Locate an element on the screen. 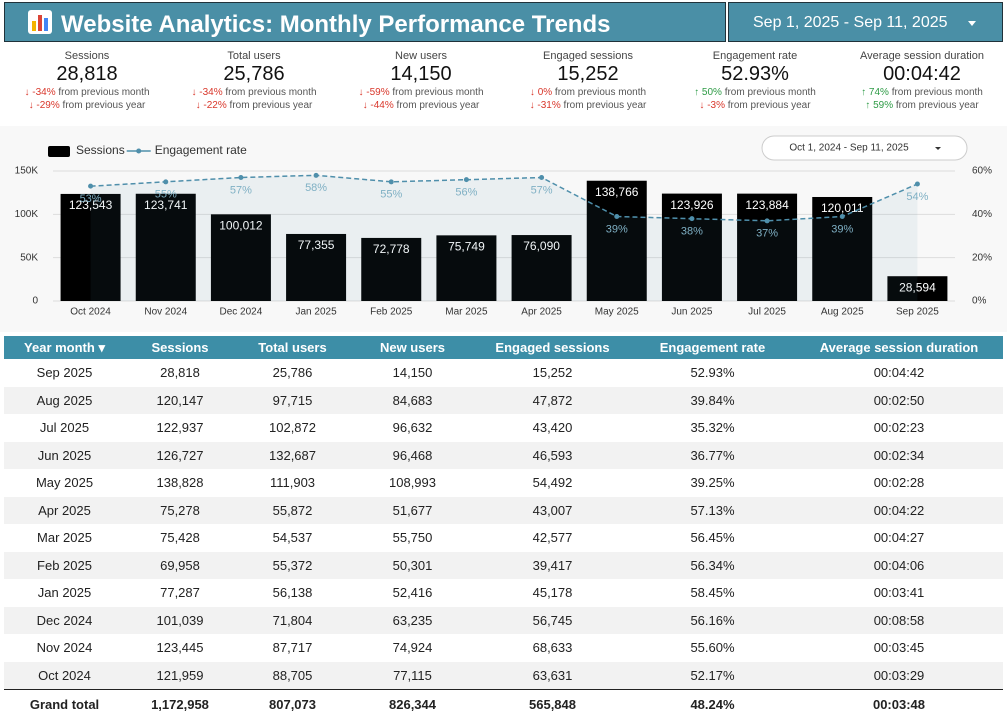 The image size is (1007, 721). chart-date-picker is located at coordinates (864, 148).